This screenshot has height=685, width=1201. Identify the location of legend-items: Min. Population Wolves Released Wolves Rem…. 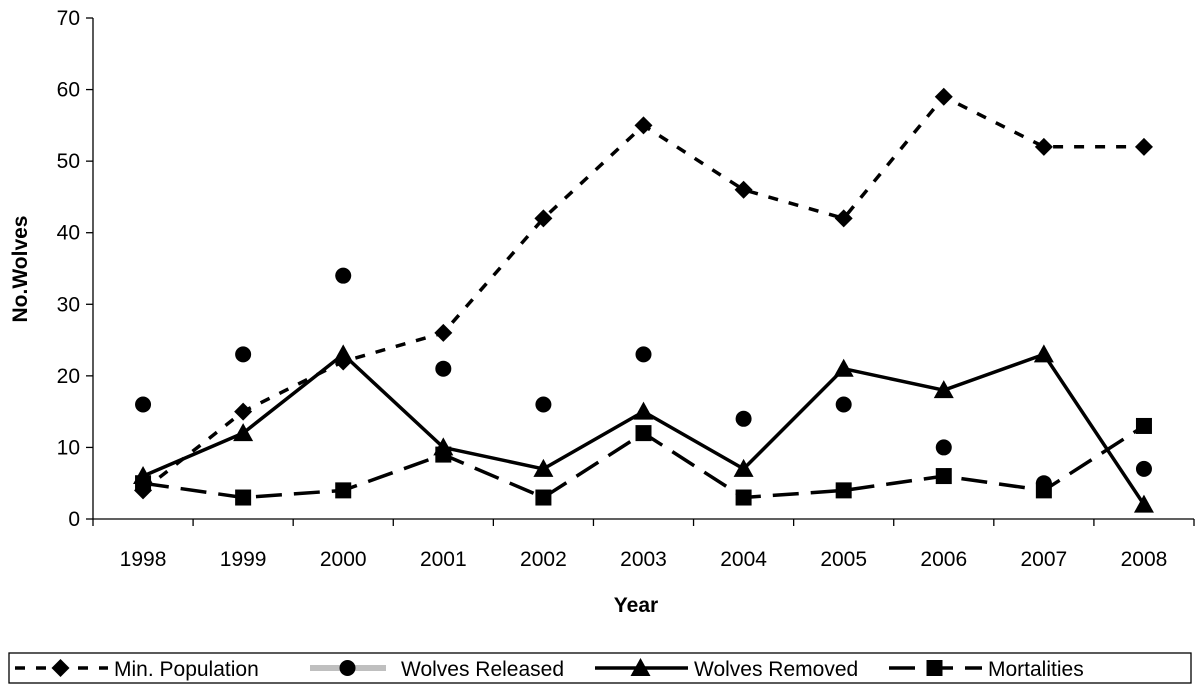
(549, 669).